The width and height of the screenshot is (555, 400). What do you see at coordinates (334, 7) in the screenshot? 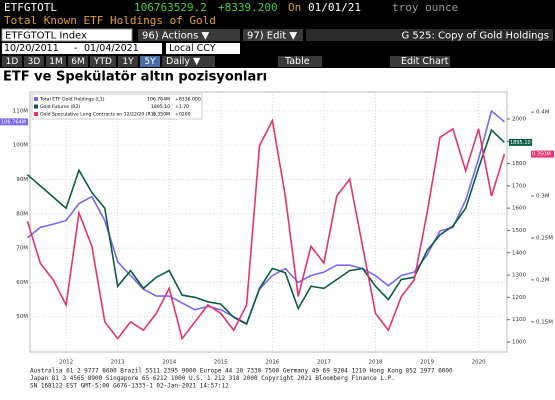
I see `date: 01/01/21` at bounding box center [334, 7].